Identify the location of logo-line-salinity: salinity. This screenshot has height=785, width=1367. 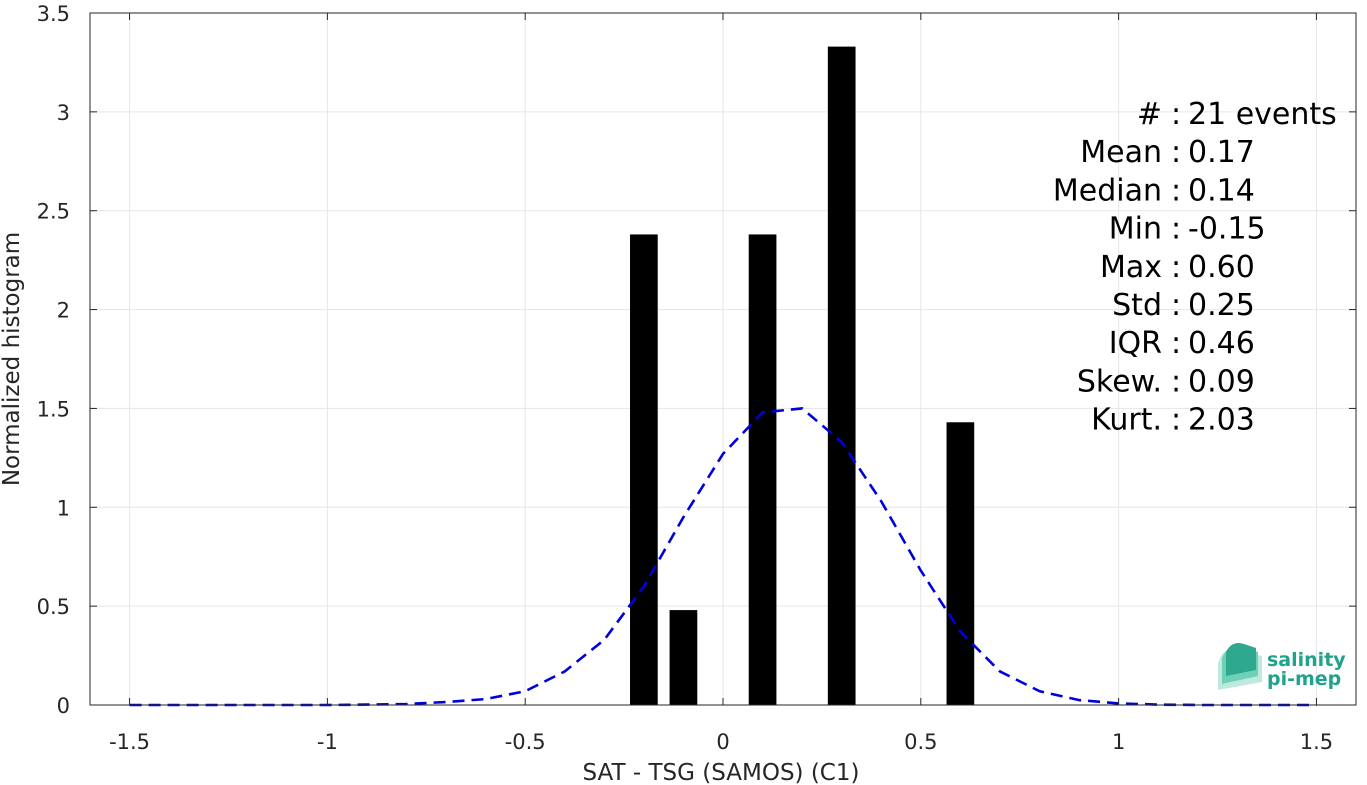
(1306, 660).